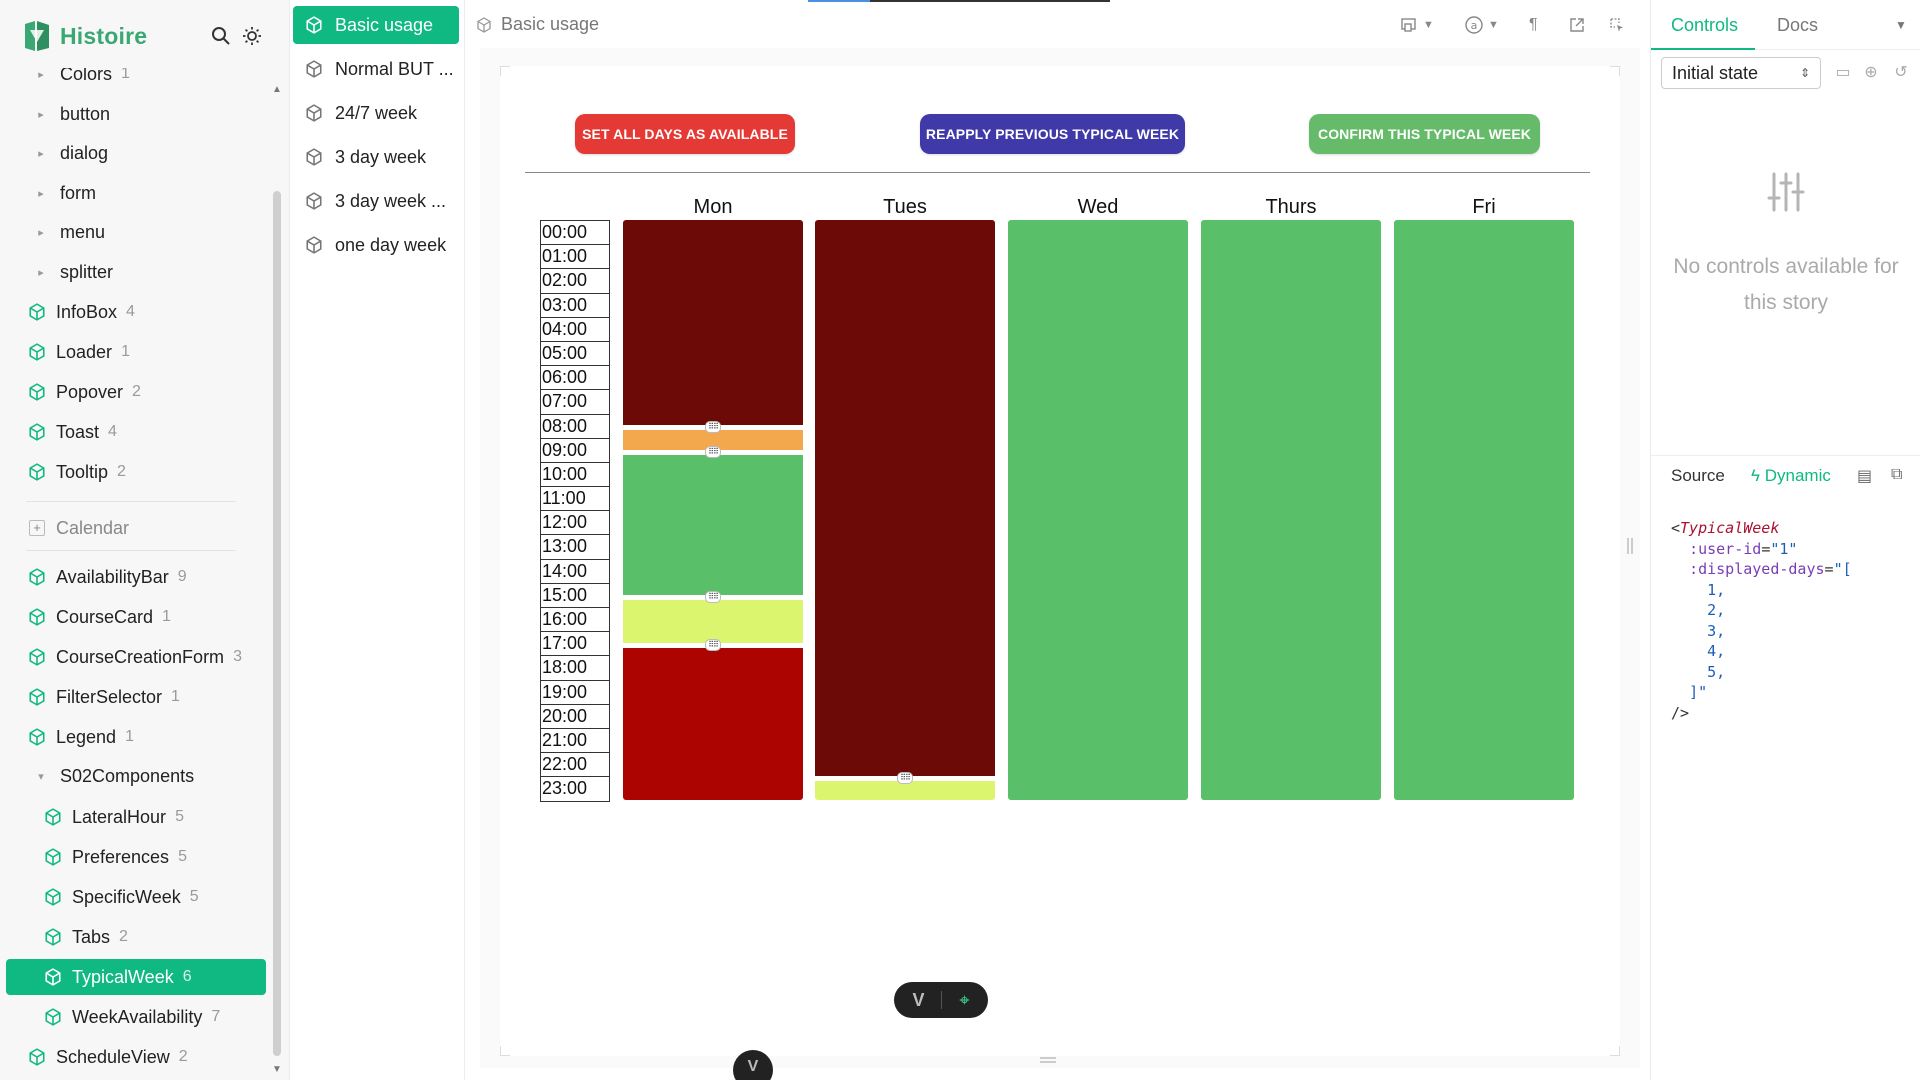 This screenshot has height=1080, width=1920. What do you see at coordinates (1798, 25) in the screenshot?
I see `tab-docs: Docs` at bounding box center [1798, 25].